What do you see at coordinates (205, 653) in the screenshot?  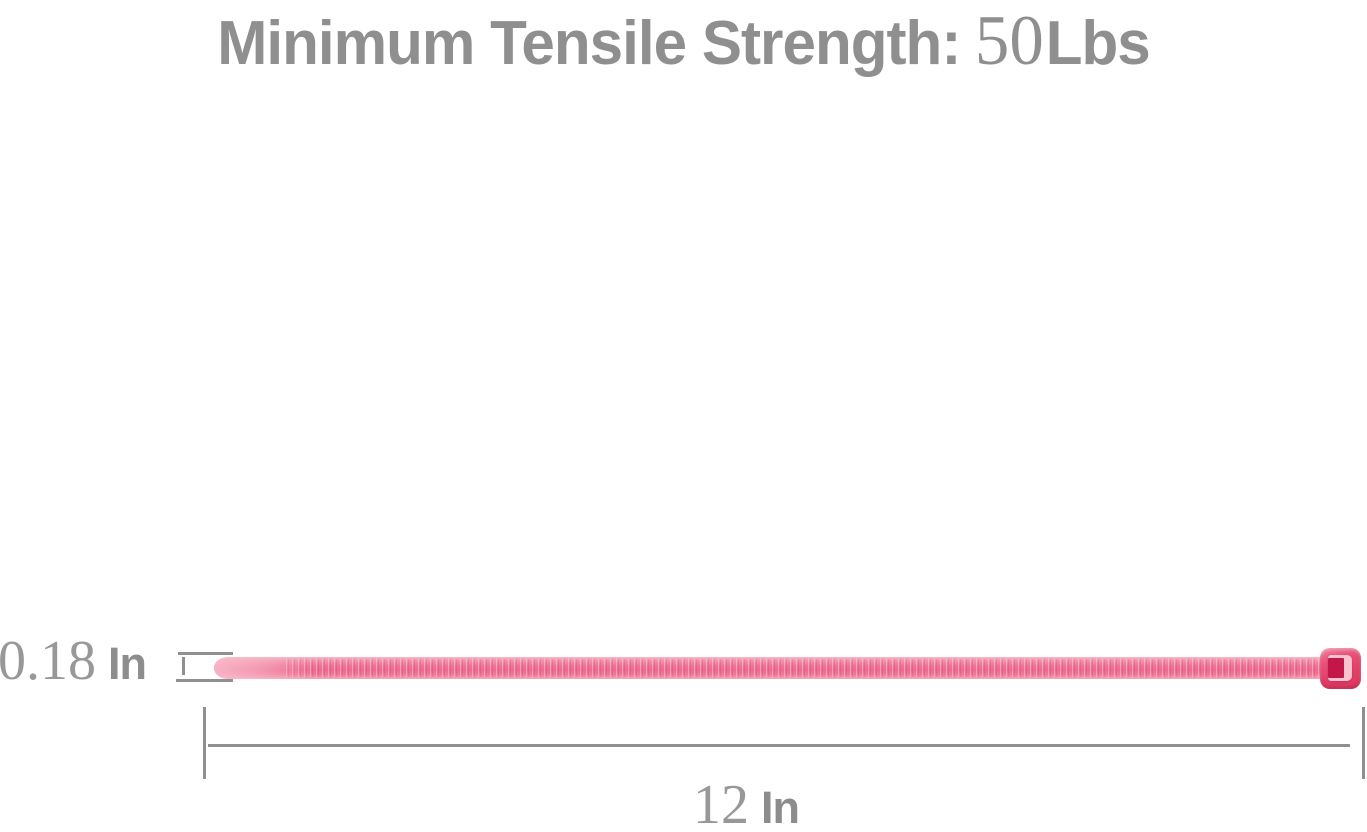 I see `thickness-bracket-top-line` at bounding box center [205, 653].